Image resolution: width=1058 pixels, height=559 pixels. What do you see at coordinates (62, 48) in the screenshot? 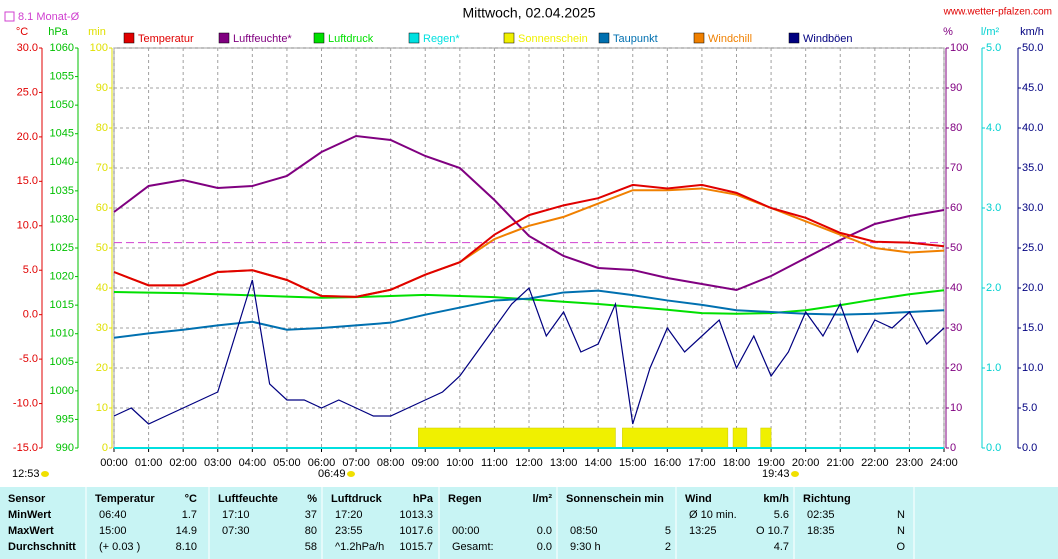
I see `y-tick-label: 1060` at bounding box center [62, 48].